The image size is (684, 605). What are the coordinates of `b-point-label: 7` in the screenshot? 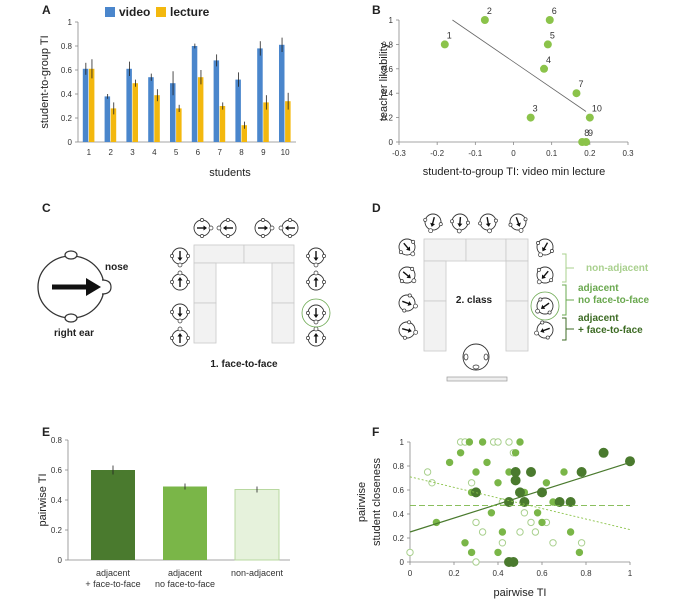 It's located at (580, 84).